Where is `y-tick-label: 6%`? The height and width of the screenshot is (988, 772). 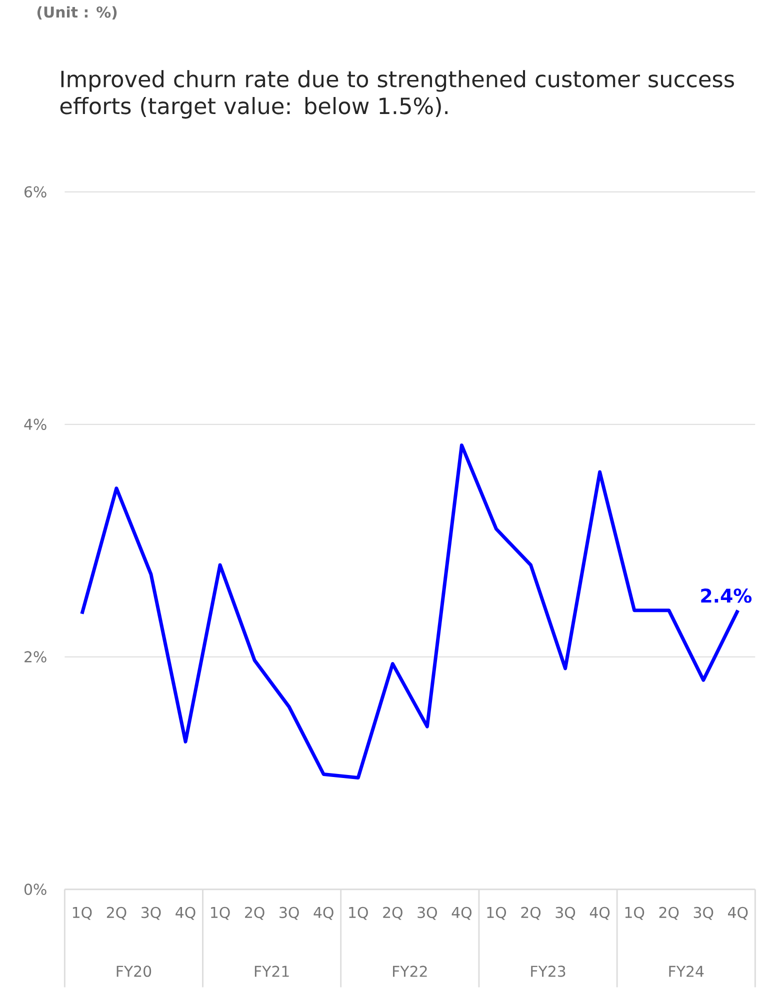
y-tick-label: 6% is located at coordinates (35, 192).